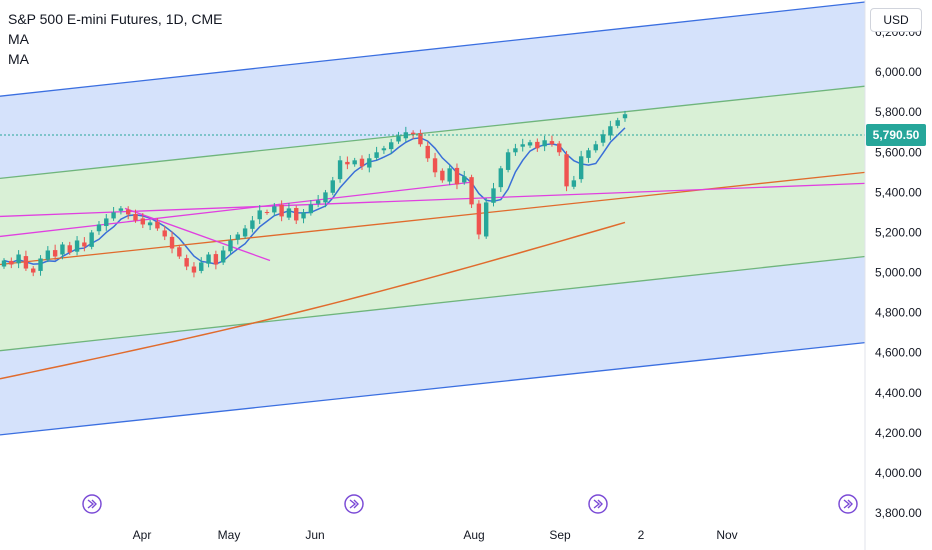 The image size is (932, 550). I want to click on price-axis, so click(898, 275).